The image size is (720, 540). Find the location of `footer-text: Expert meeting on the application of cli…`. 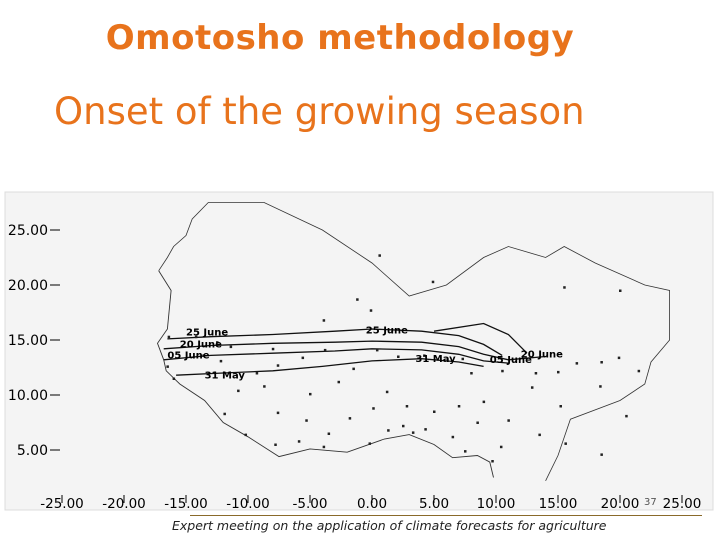

footer-text: Expert meeting on the application of cli… is located at coordinates (389, 525).